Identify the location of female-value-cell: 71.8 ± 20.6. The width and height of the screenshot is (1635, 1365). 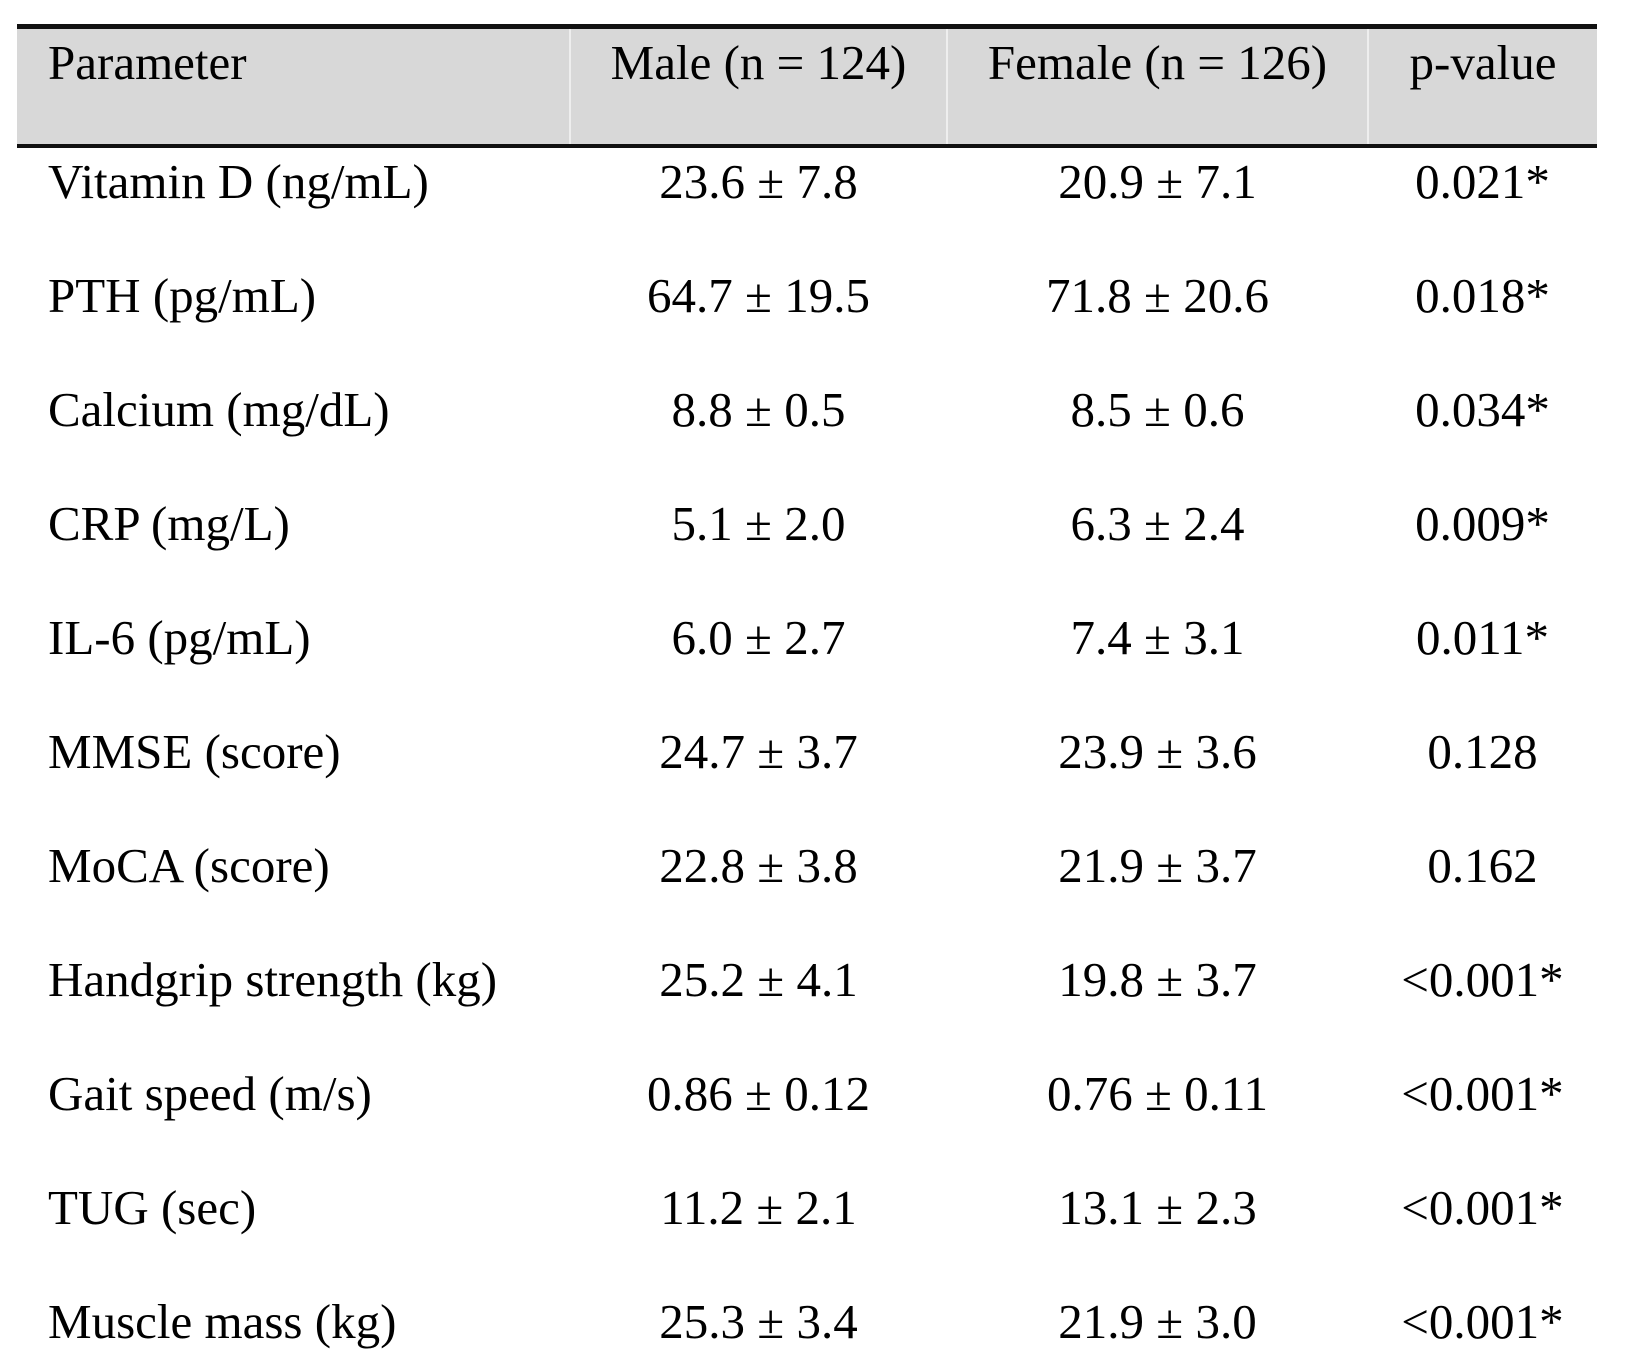
(1157, 319).